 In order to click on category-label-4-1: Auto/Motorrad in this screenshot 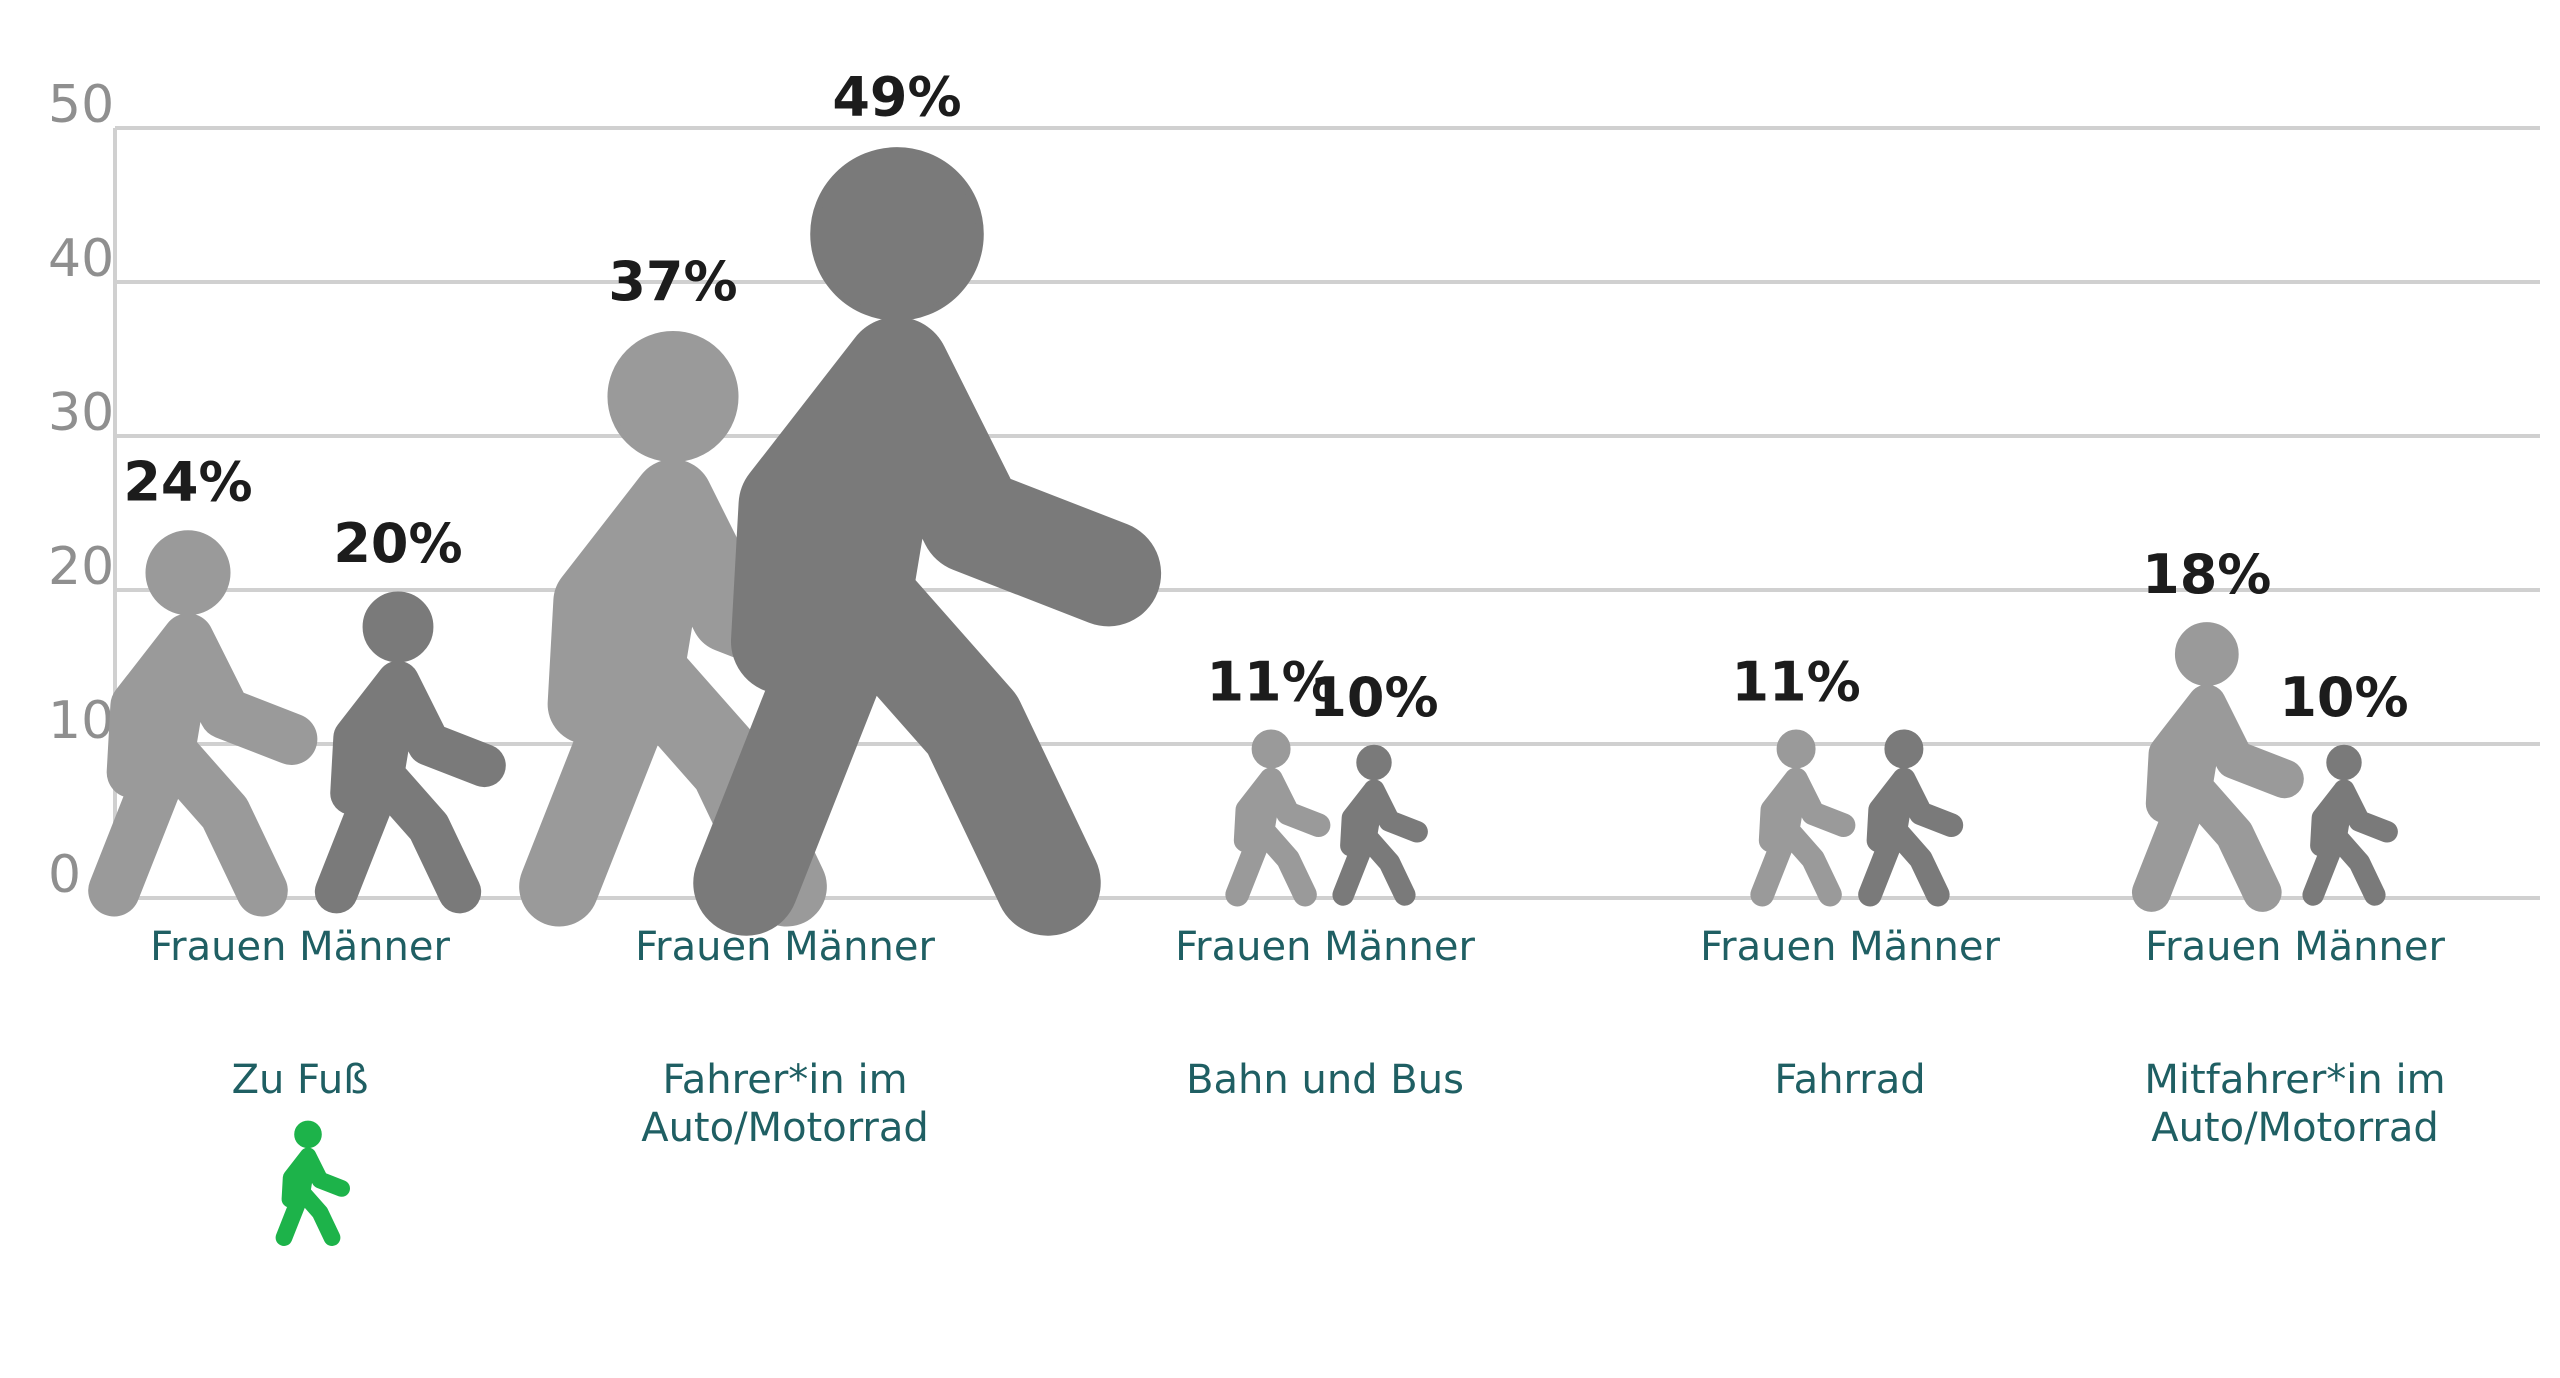, I will do `click(2295, 1128)`.